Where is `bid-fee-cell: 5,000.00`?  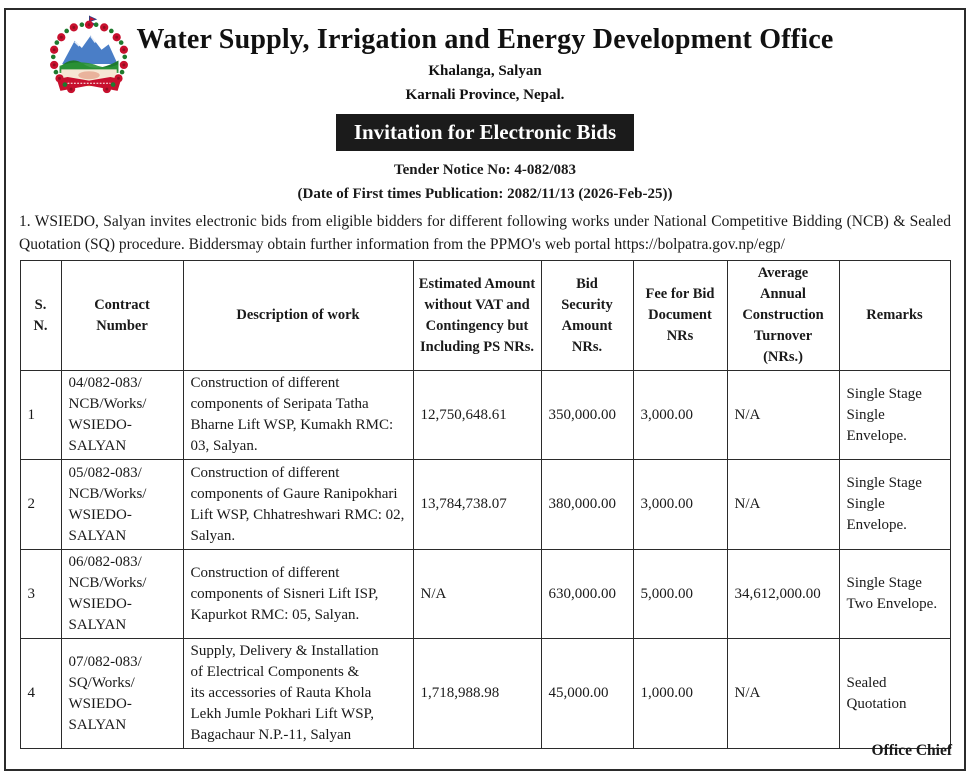 bid-fee-cell: 5,000.00 is located at coordinates (680, 594).